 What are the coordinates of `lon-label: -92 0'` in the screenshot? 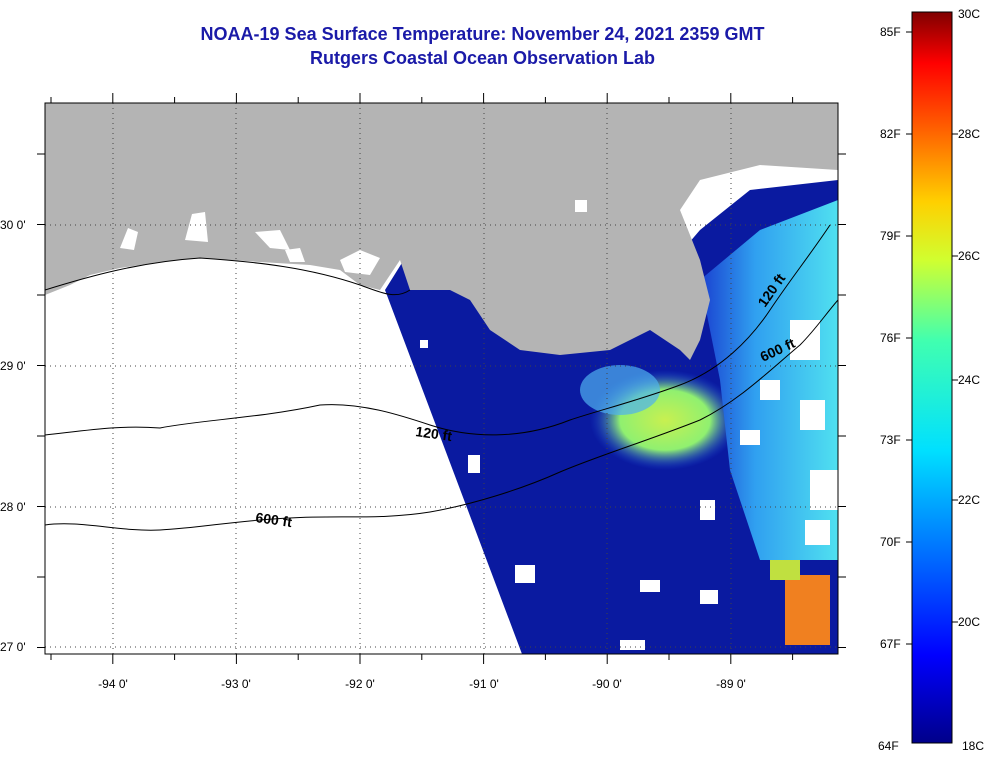 It's located at (360, 684).